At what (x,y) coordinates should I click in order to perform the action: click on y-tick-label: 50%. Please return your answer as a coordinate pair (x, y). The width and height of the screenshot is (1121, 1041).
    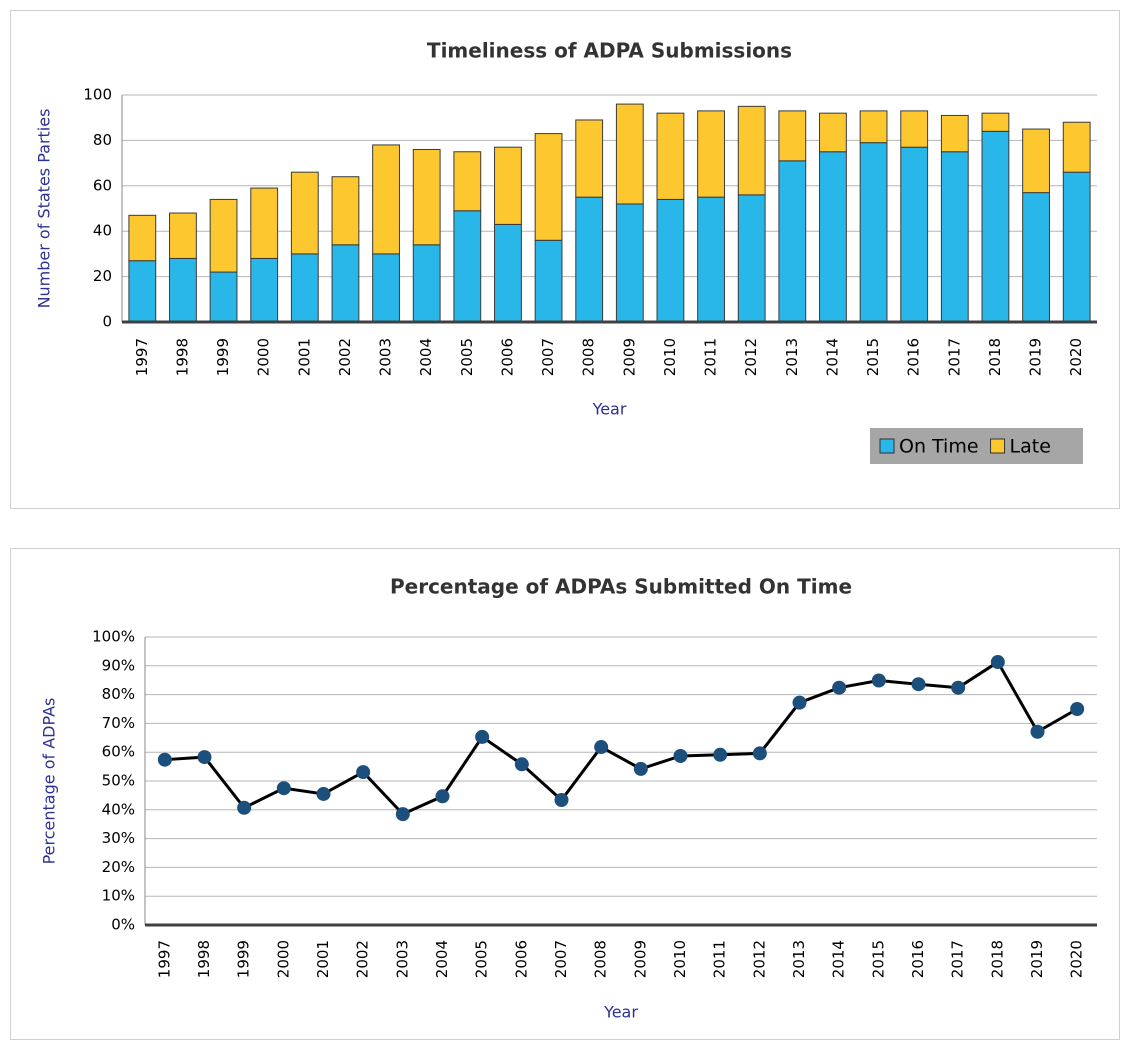
    Looking at the image, I should click on (118, 781).